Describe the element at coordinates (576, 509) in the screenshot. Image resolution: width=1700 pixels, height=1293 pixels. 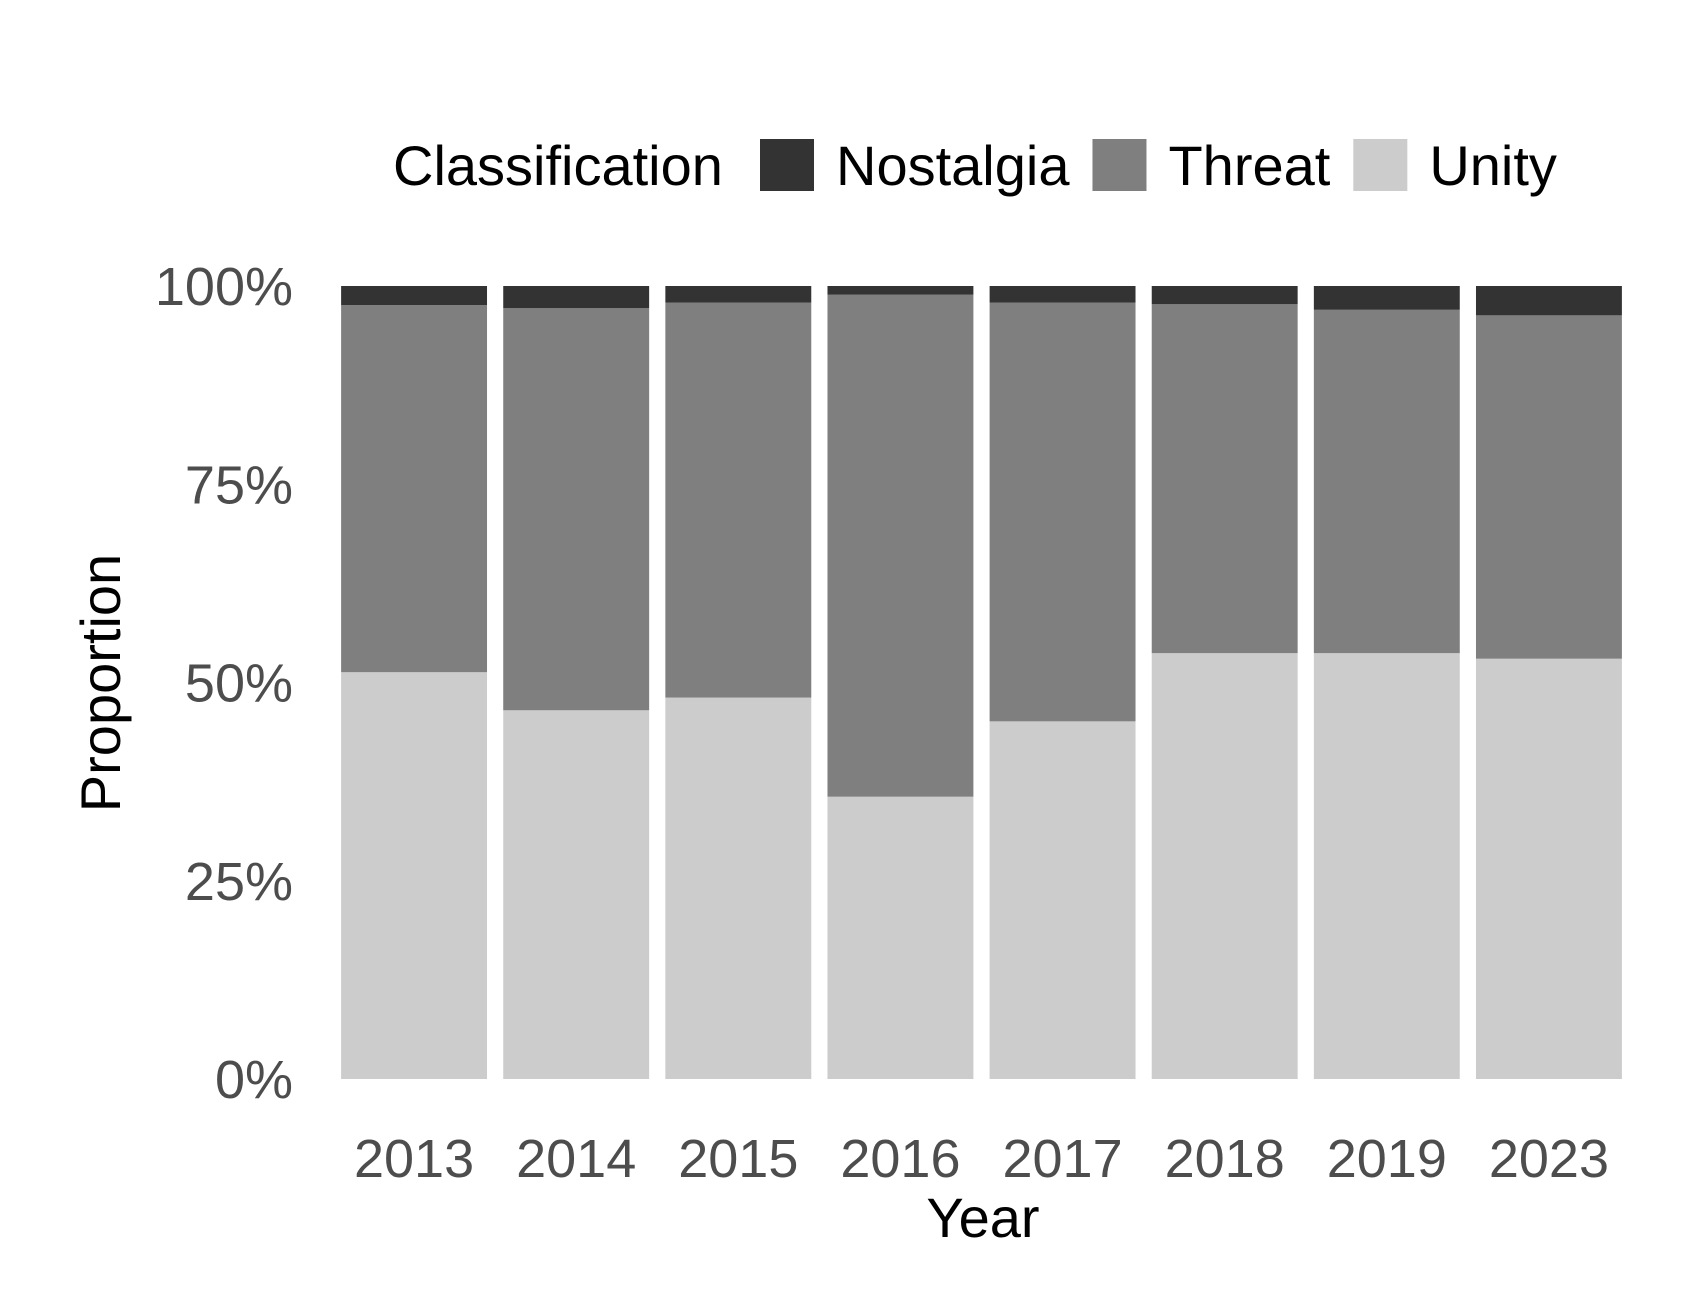
I see `bar-segment-threat-2014` at that location.